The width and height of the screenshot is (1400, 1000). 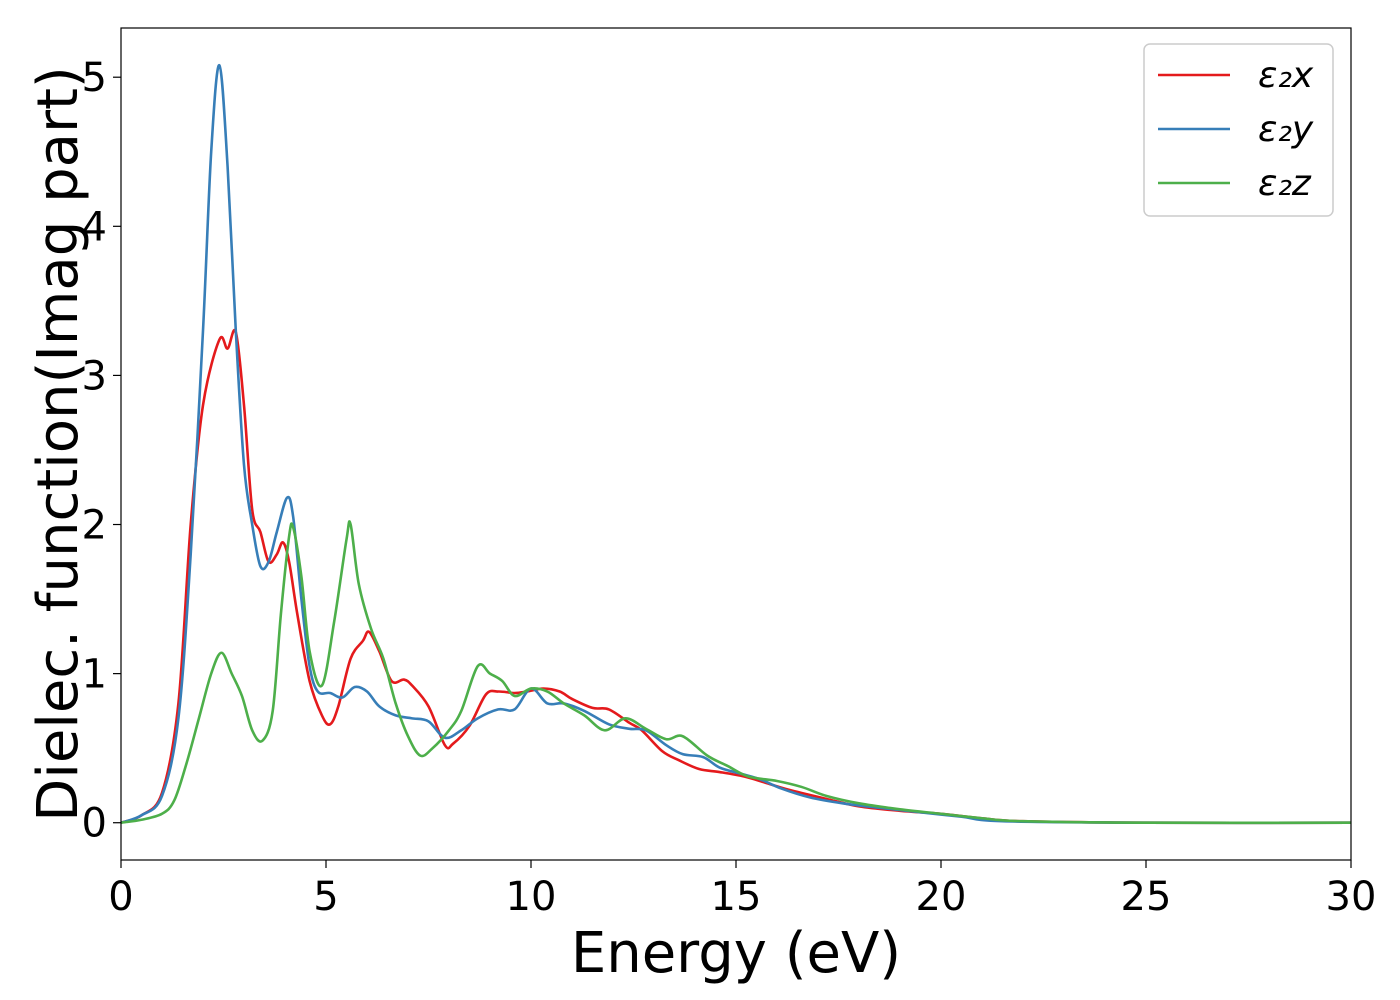 I want to click on x-axis-label: Energy (eV), so click(x=736, y=953).